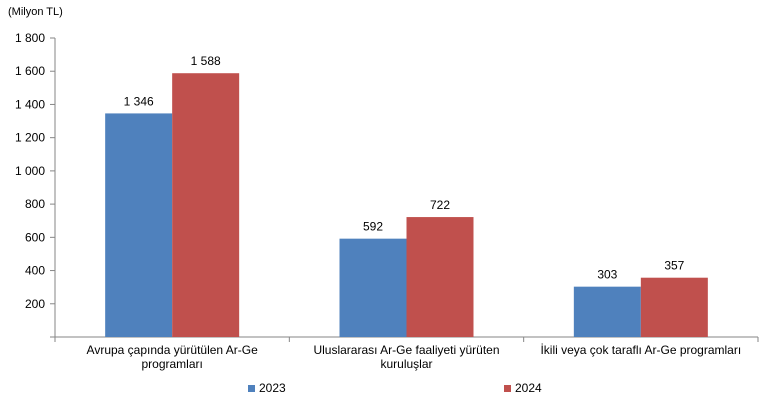  I want to click on y-tick-label: 200, so click(35, 304).